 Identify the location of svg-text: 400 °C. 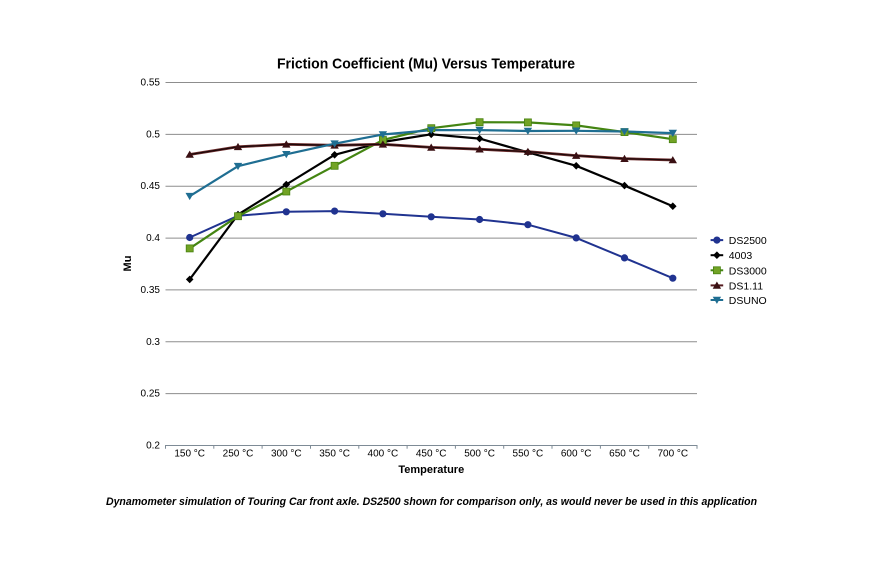
(383, 454).